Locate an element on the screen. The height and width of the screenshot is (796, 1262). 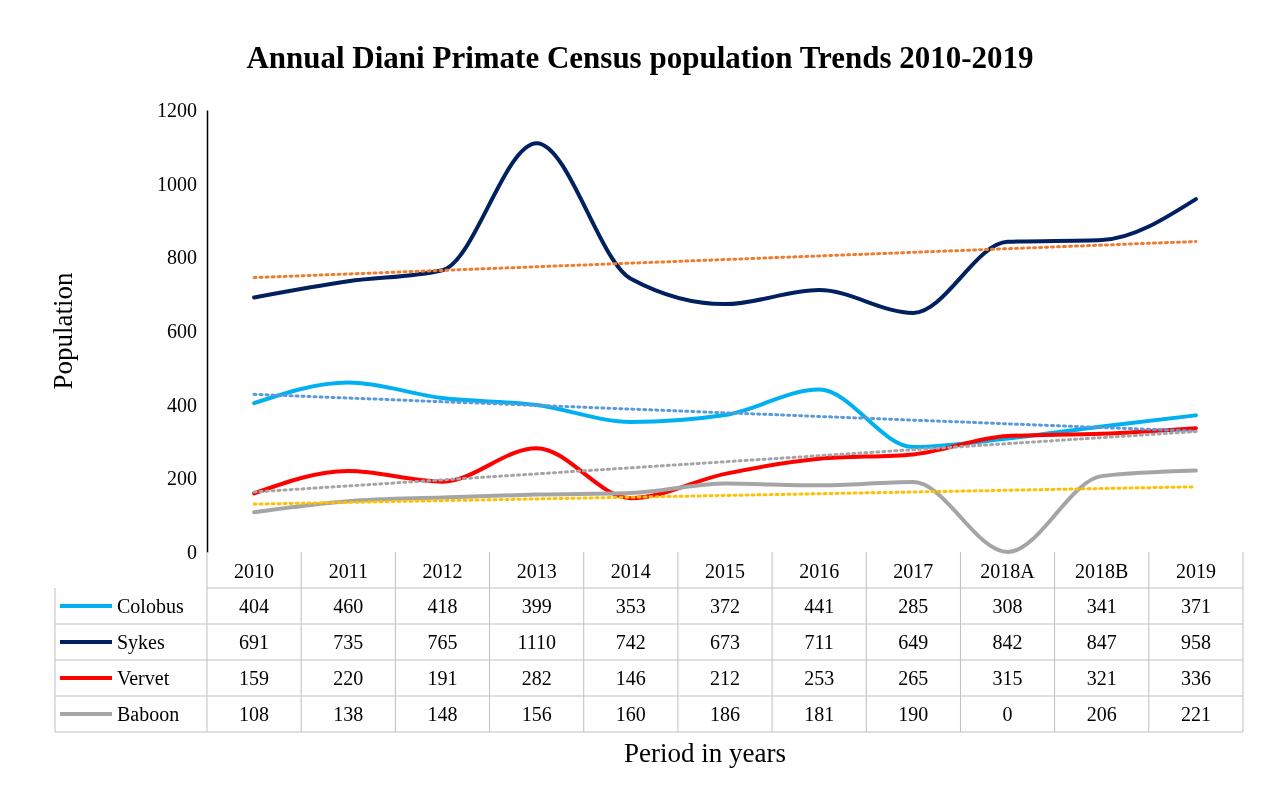
y-tick-label: 0 is located at coordinates (192, 551).